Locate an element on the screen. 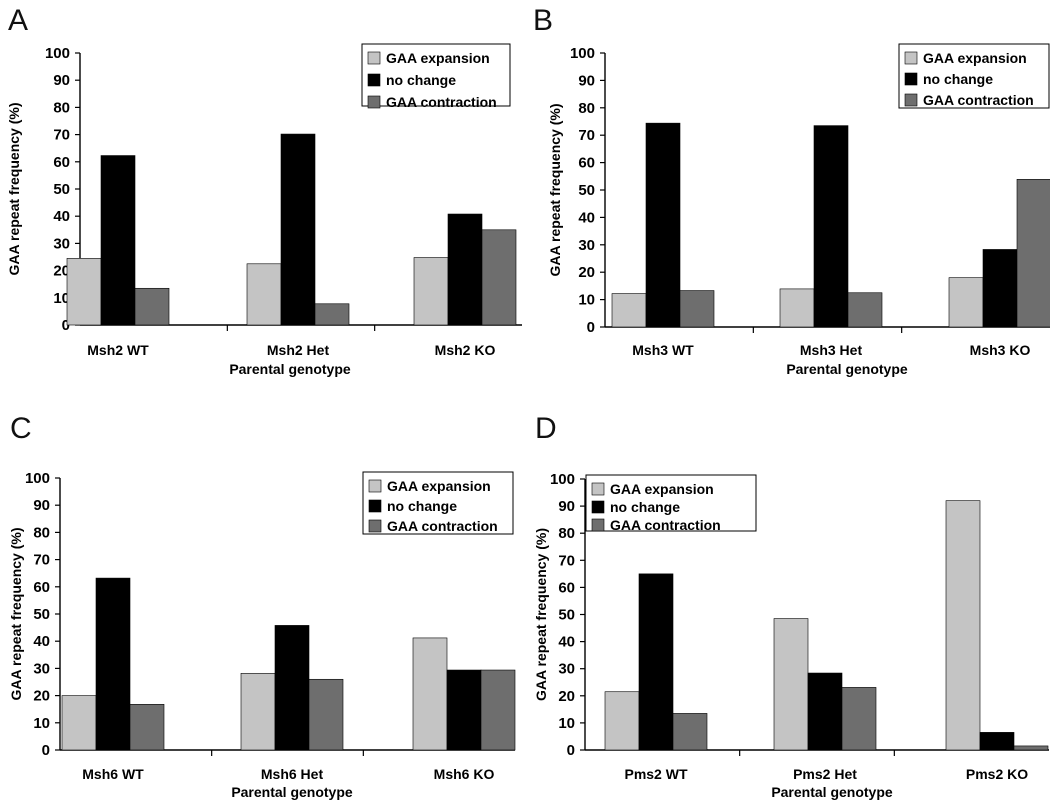  bar-msh6-ko-gaa-expansion is located at coordinates (430, 694).